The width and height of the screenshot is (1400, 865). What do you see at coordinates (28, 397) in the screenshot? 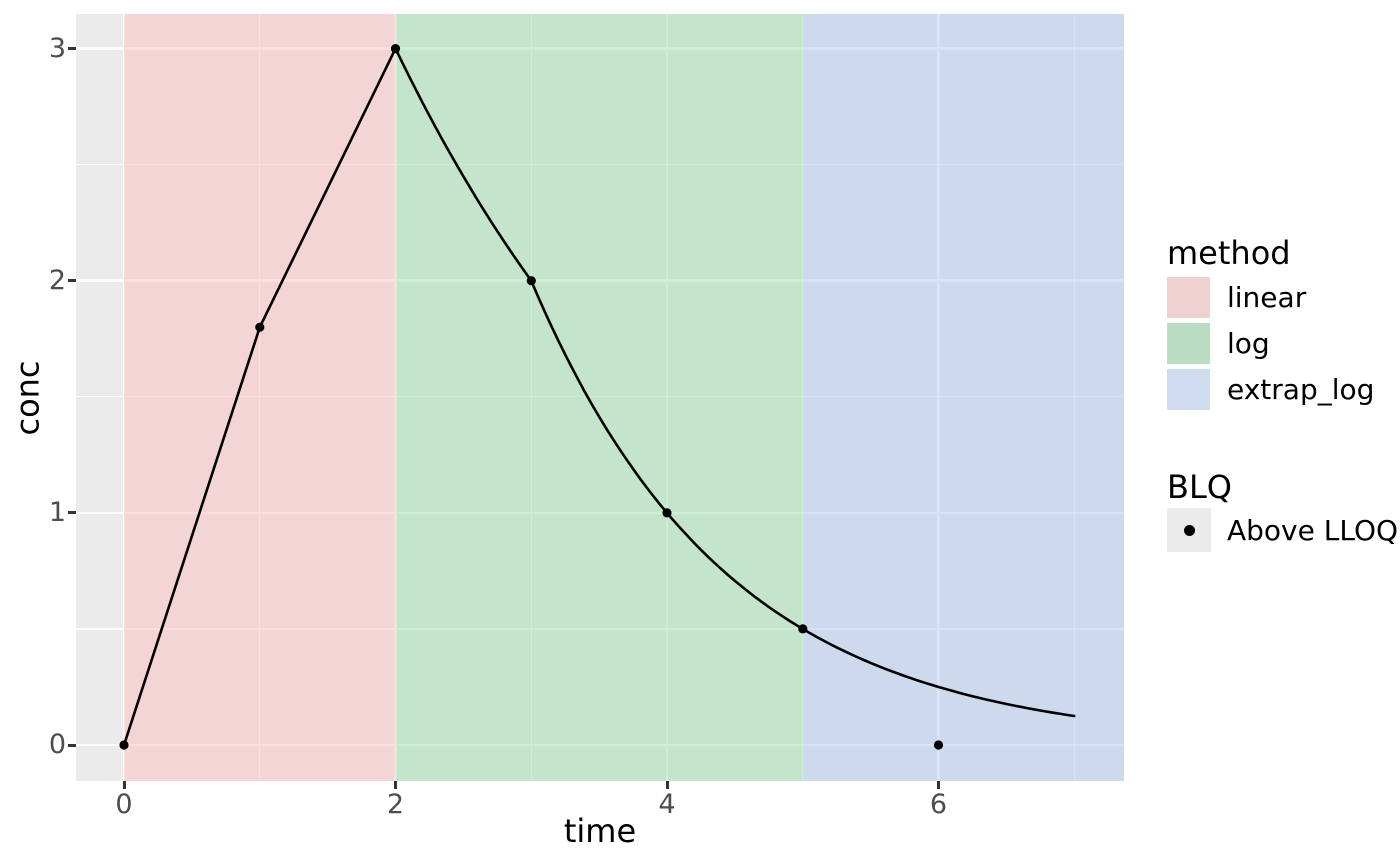
I see `y-axis-title: conc` at bounding box center [28, 397].